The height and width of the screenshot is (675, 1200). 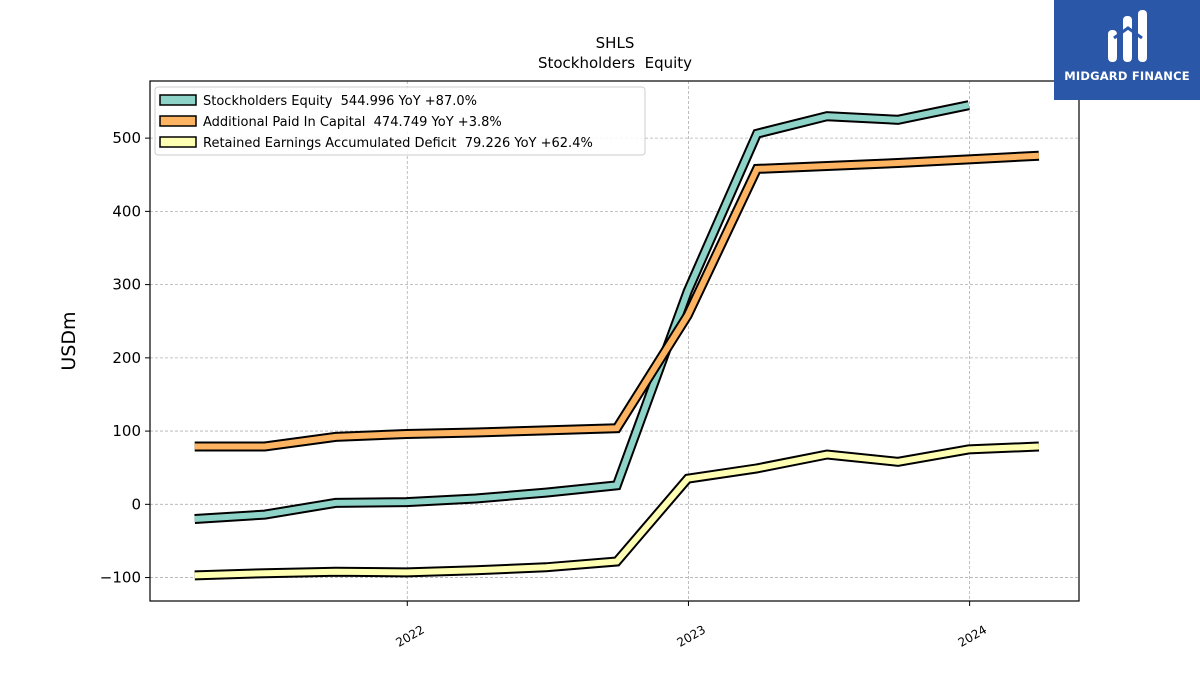 I want to click on y-tick-label: 0, so click(x=136, y=504).